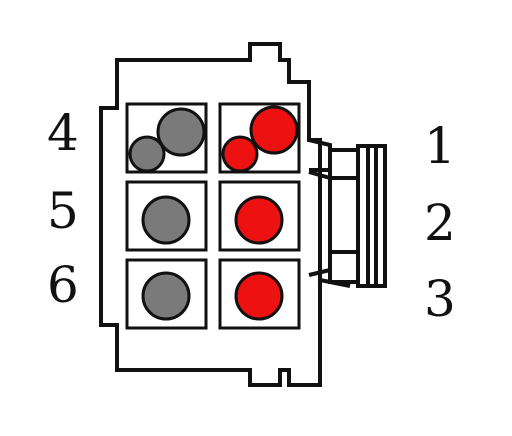 The height and width of the screenshot is (436, 512). I want to click on pin-4-contact-small, so click(147, 154).